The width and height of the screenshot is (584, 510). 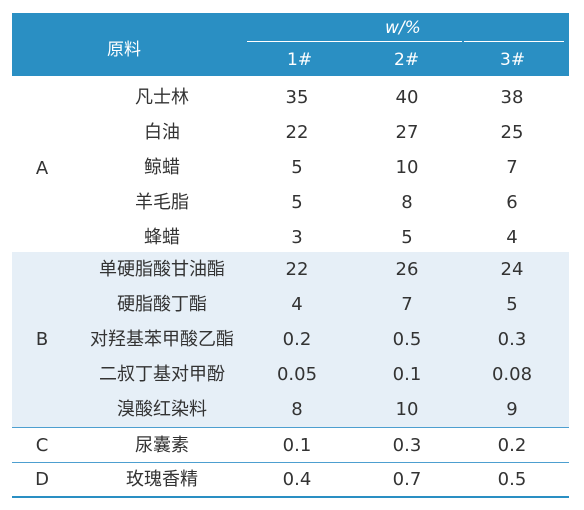 What do you see at coordinates (407, 445) in the screenshot?
I see `row-value-2: 0.3` at bounding box center [407, 445].